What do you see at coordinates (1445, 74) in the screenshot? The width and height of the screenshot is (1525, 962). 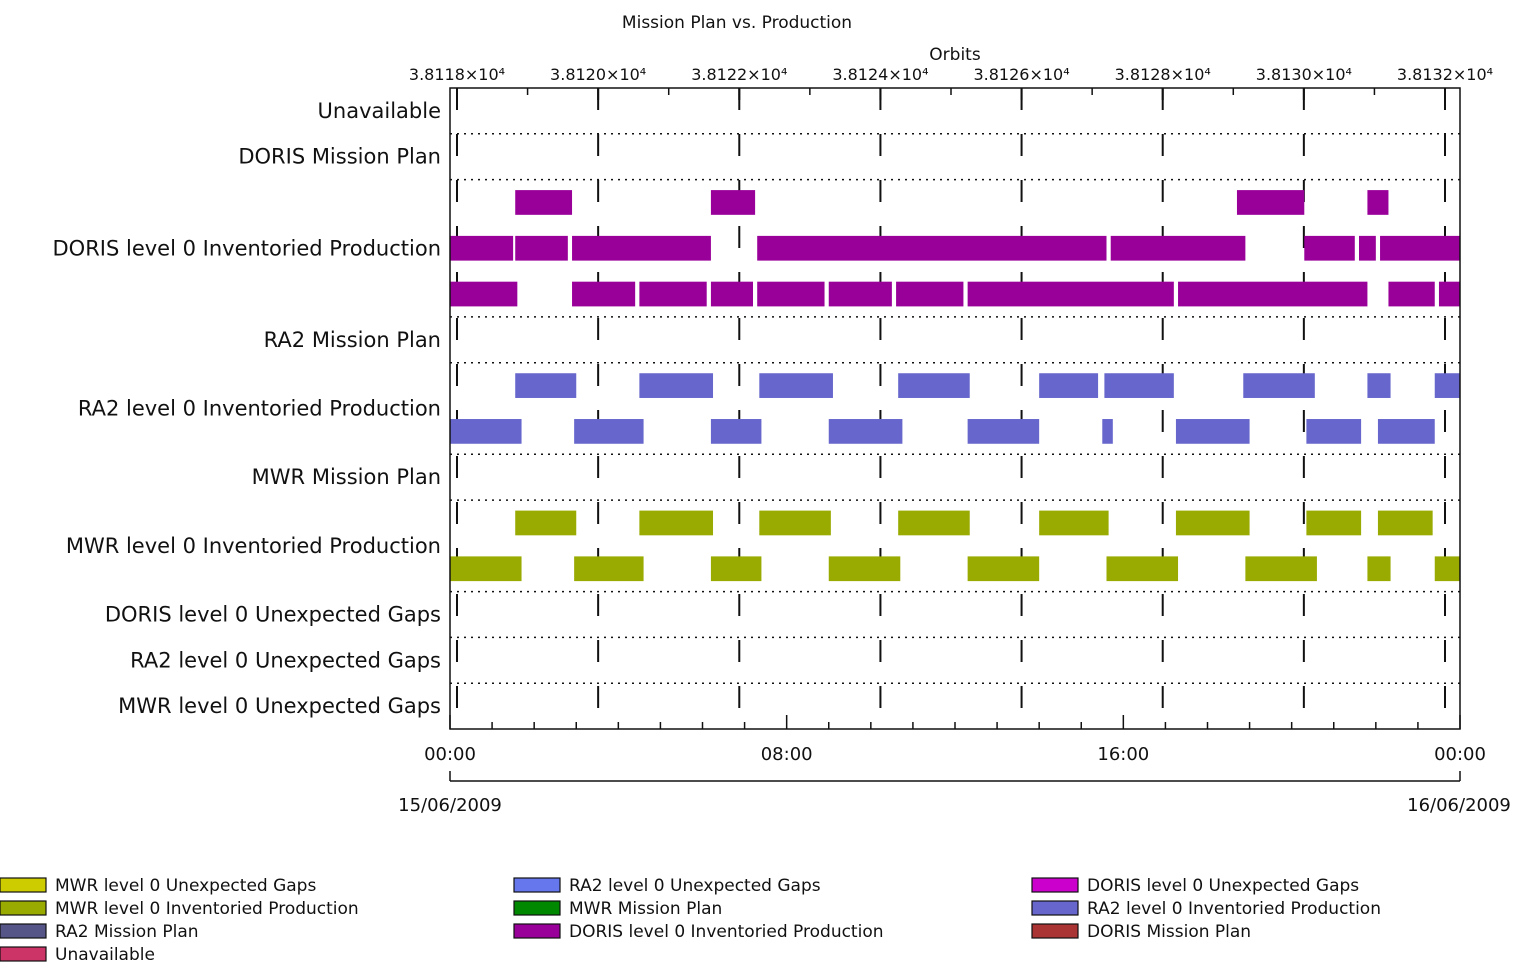 I see `orbit-tick-label: 3.8132×10⁴` at bounding box center [1445, 74].